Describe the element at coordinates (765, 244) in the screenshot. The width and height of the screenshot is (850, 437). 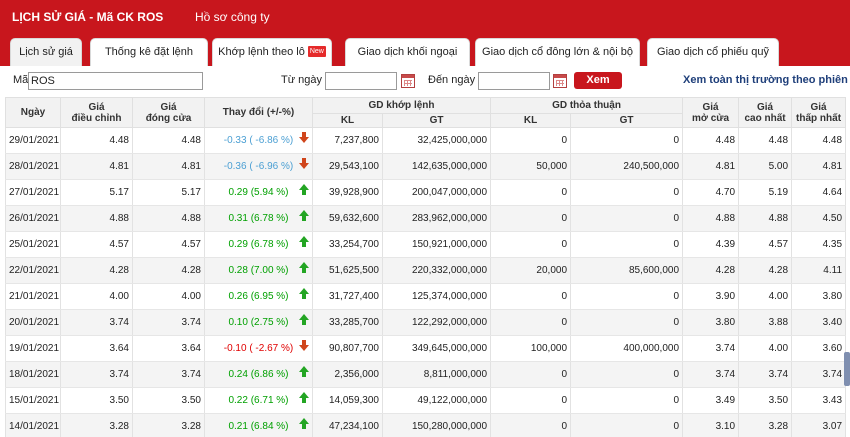
I see `cell-high-price: 4.57` at that location.